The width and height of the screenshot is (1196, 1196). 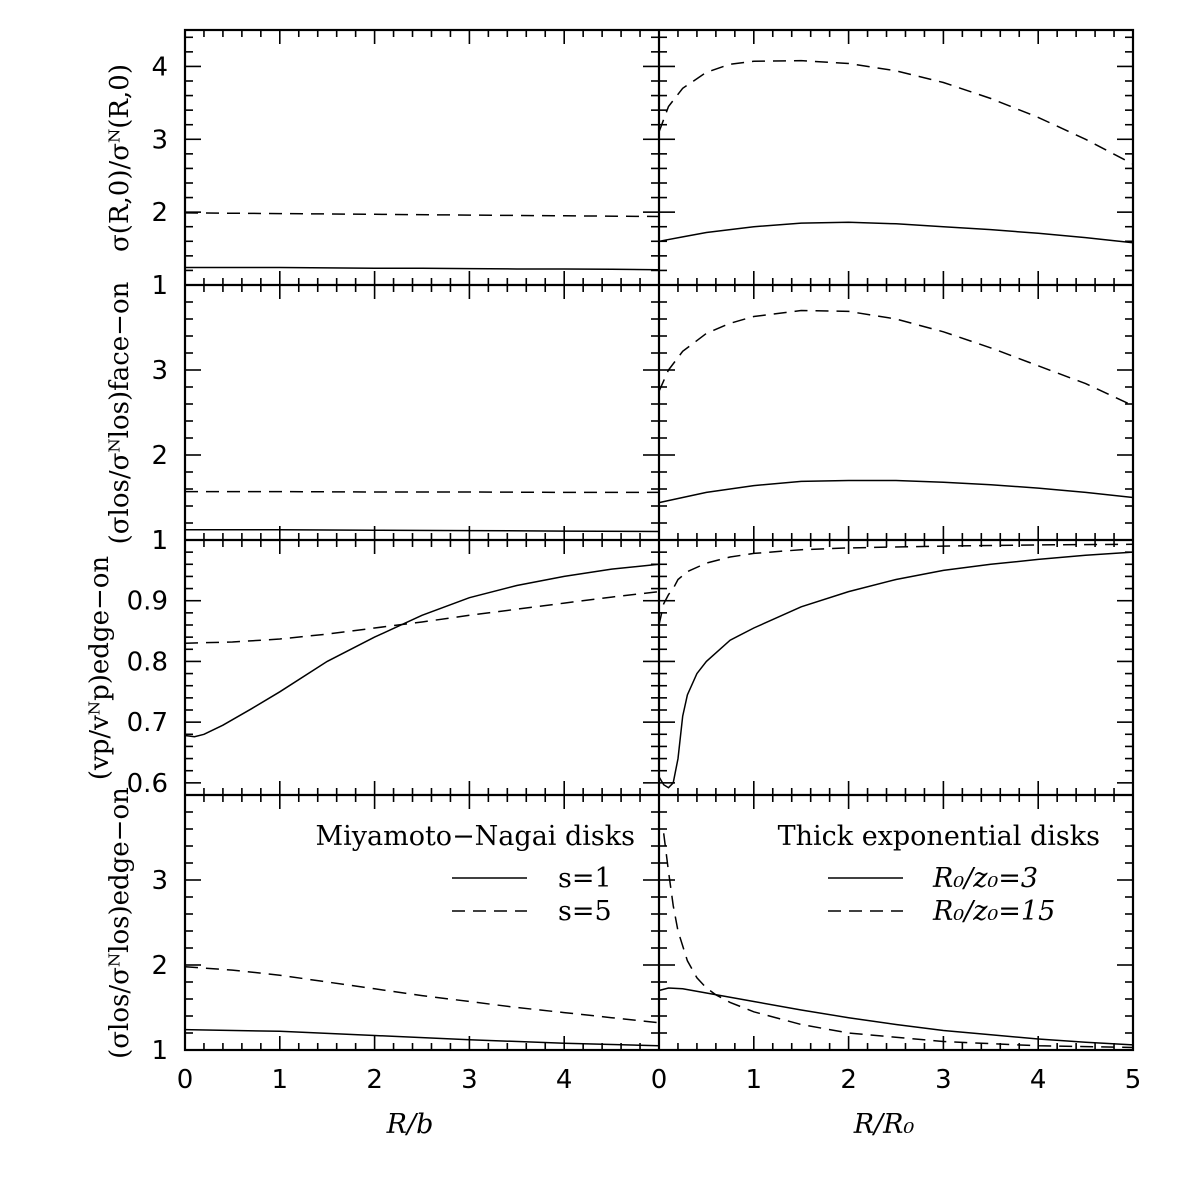 I want to click on x-tick-labels: 0 1 2 3 4 0 1 2 3 4 5, so click(x=659, y=1080).